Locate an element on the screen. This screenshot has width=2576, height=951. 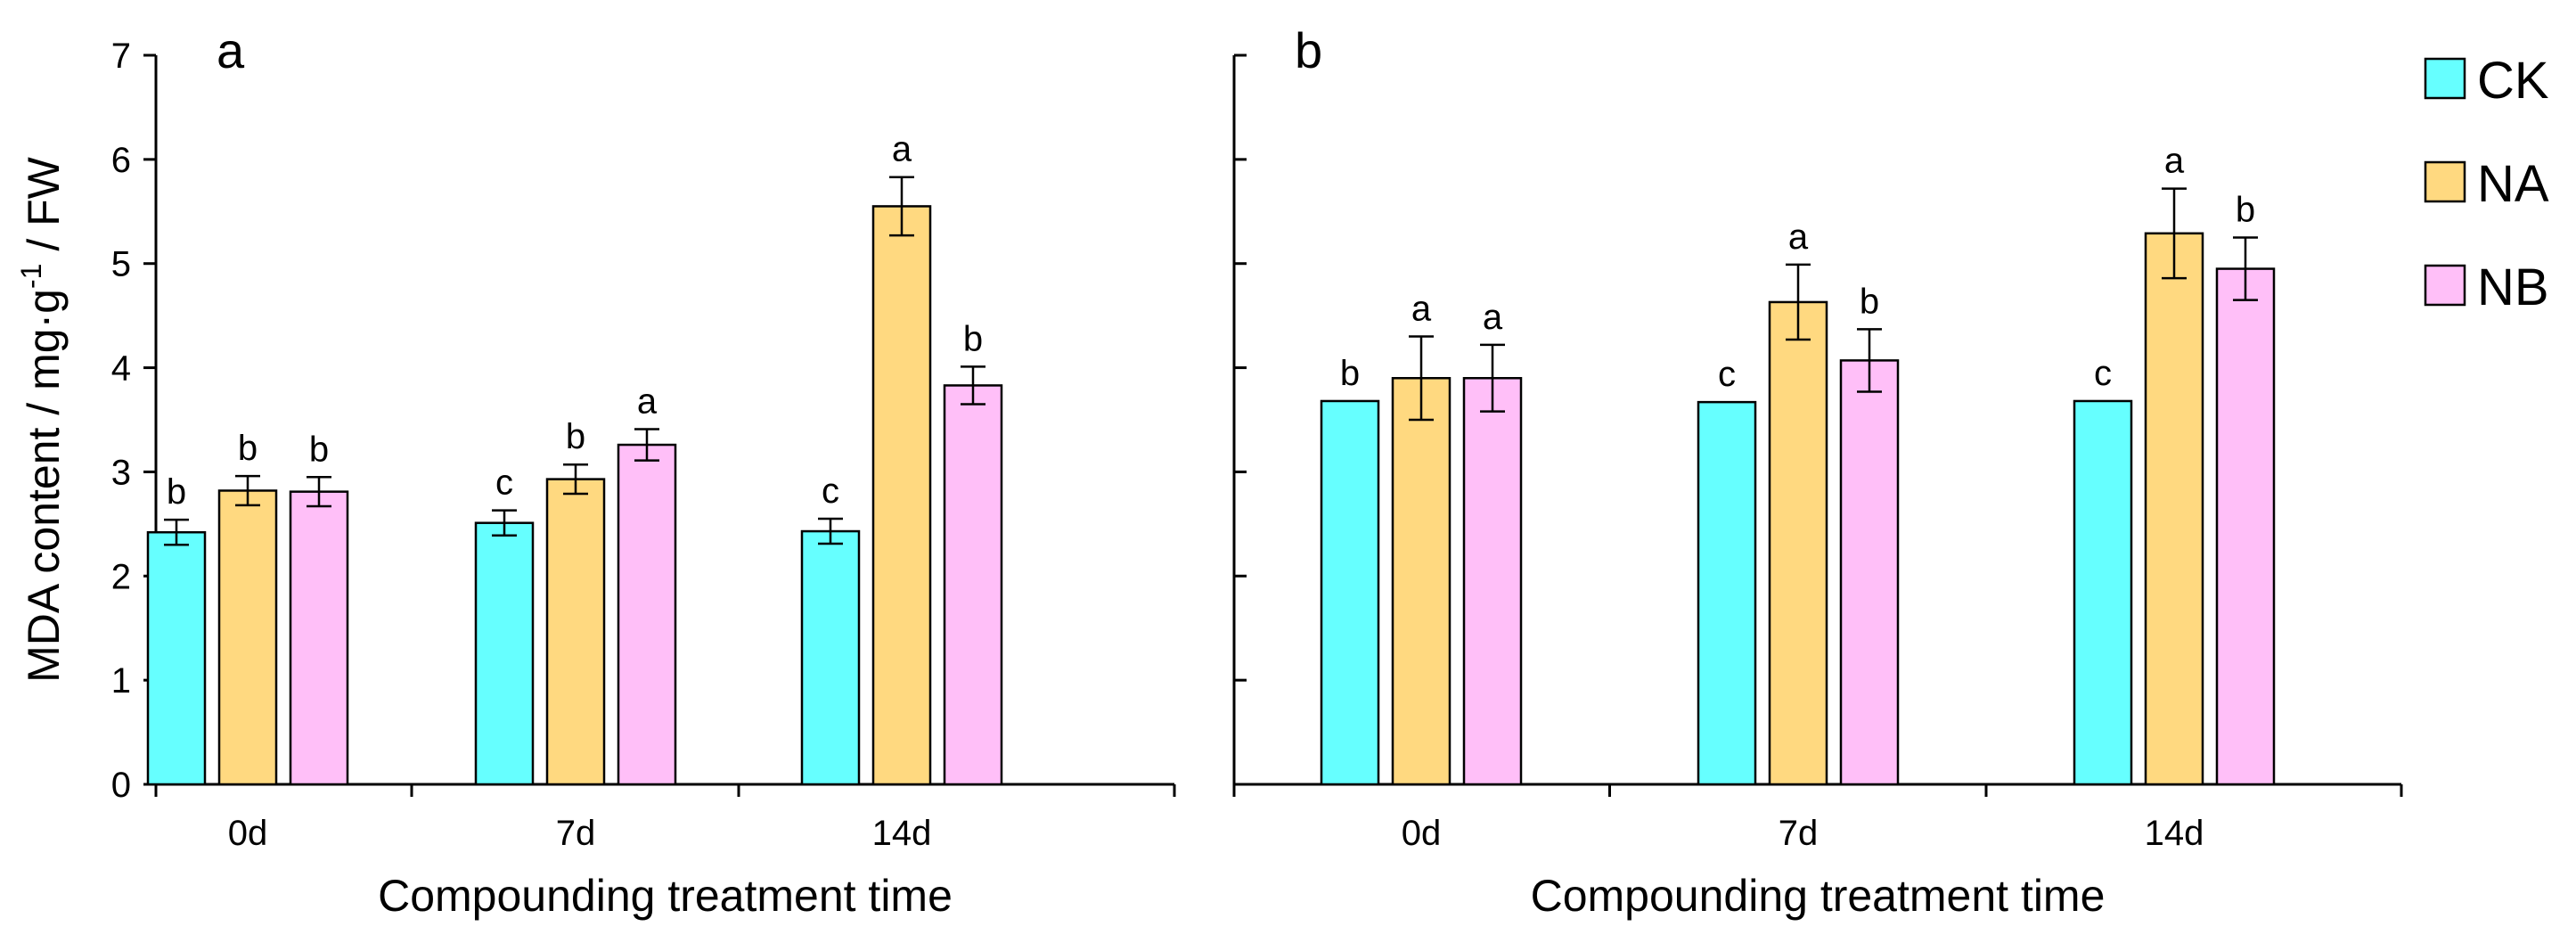
panel-label: a is located at coordinates (231, 50).